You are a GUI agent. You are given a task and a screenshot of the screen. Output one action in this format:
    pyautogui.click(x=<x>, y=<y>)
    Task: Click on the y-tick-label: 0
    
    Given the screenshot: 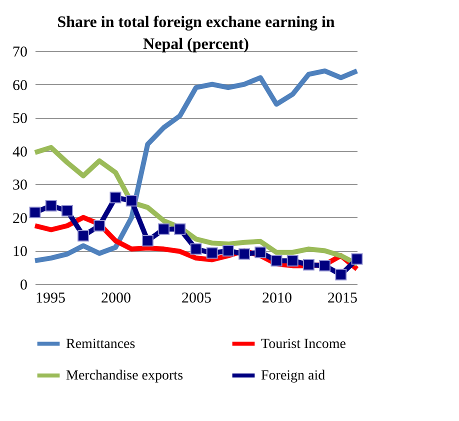 What is the action you would take?
    pyautogui.click(x=24, y=286)
    